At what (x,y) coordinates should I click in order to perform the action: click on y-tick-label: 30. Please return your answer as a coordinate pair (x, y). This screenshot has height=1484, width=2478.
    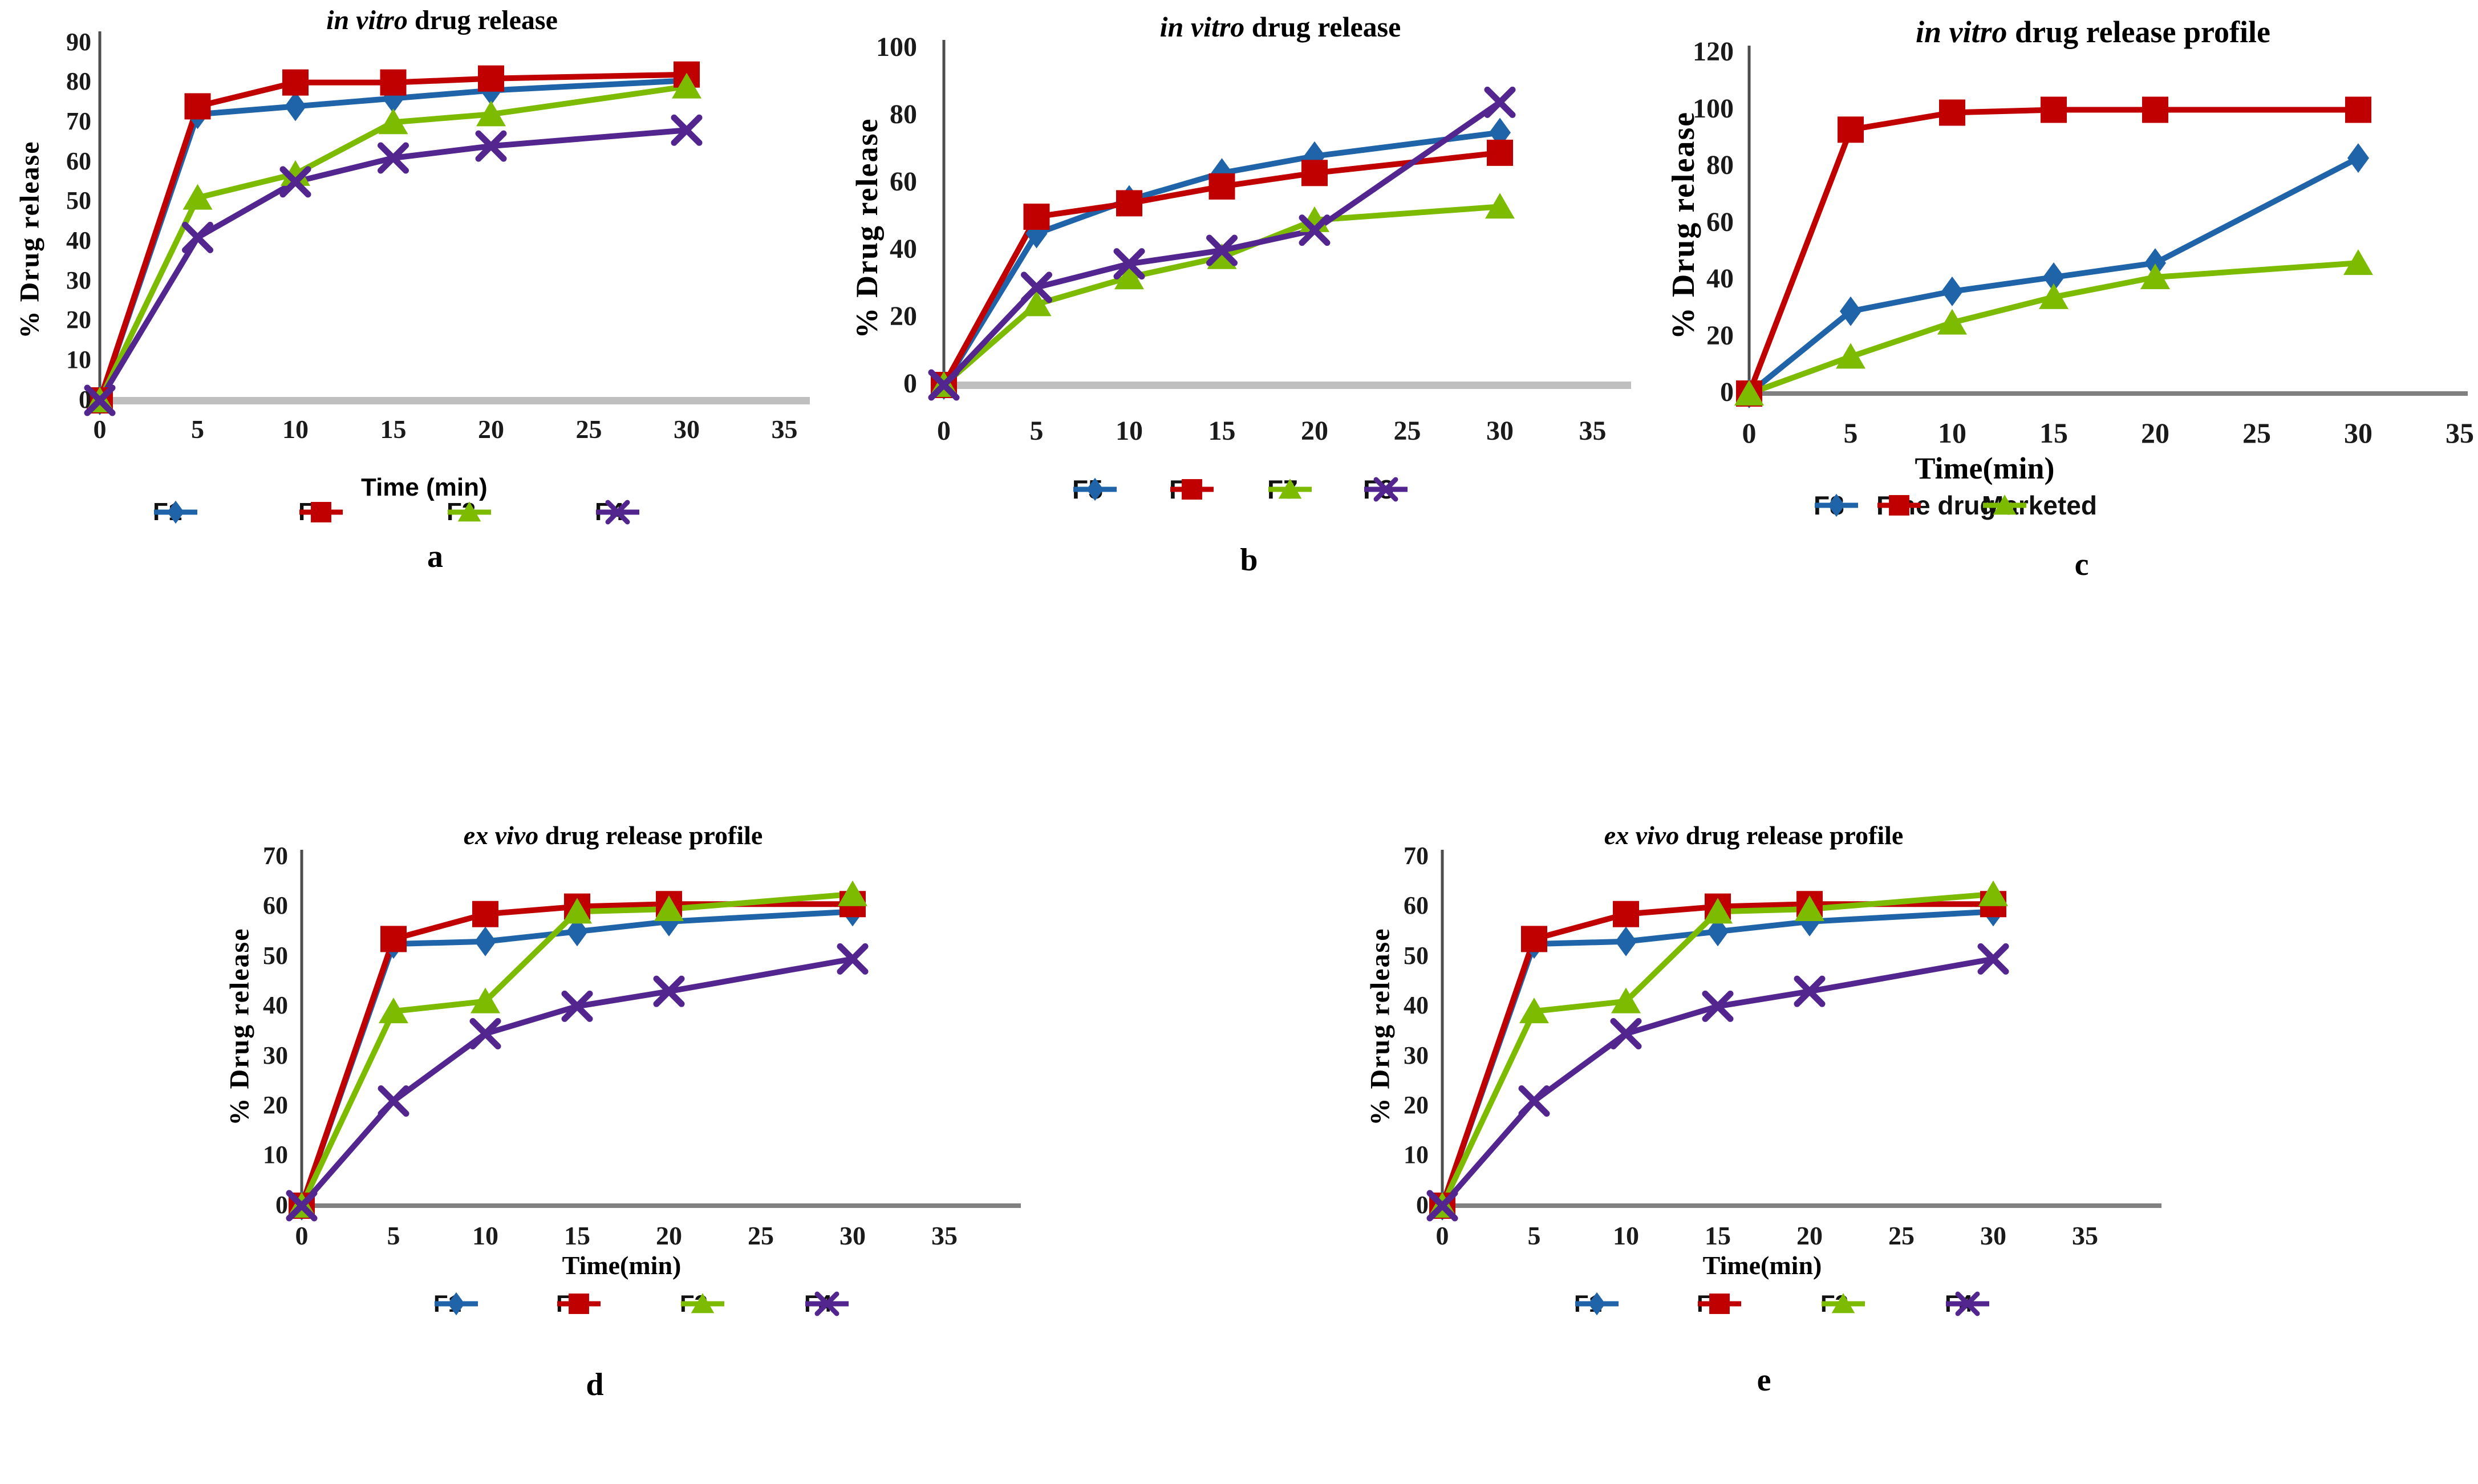
    Looking at the image, I should click on (1416, 1055).